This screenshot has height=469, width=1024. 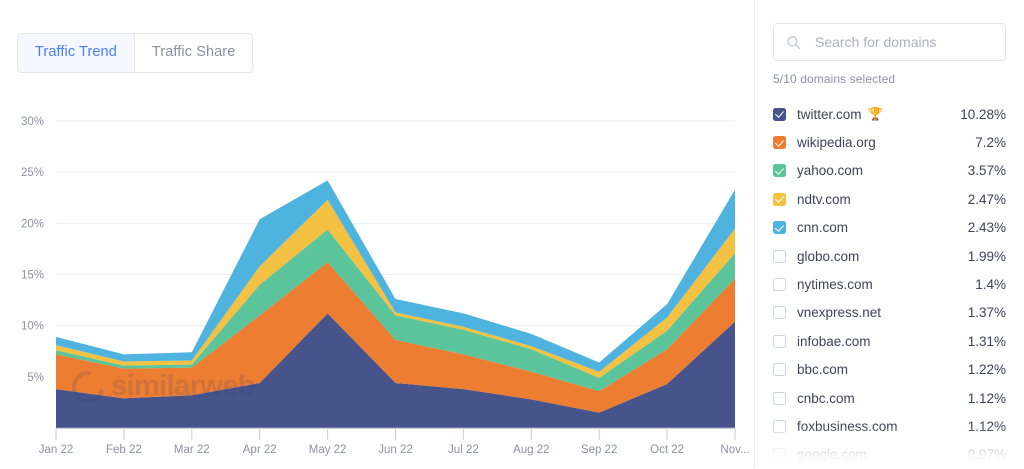 What do you see at coordinates (88, 386) in the screenshot?
I see `similarweb-logo-icon` at bounding box center [88, 386].